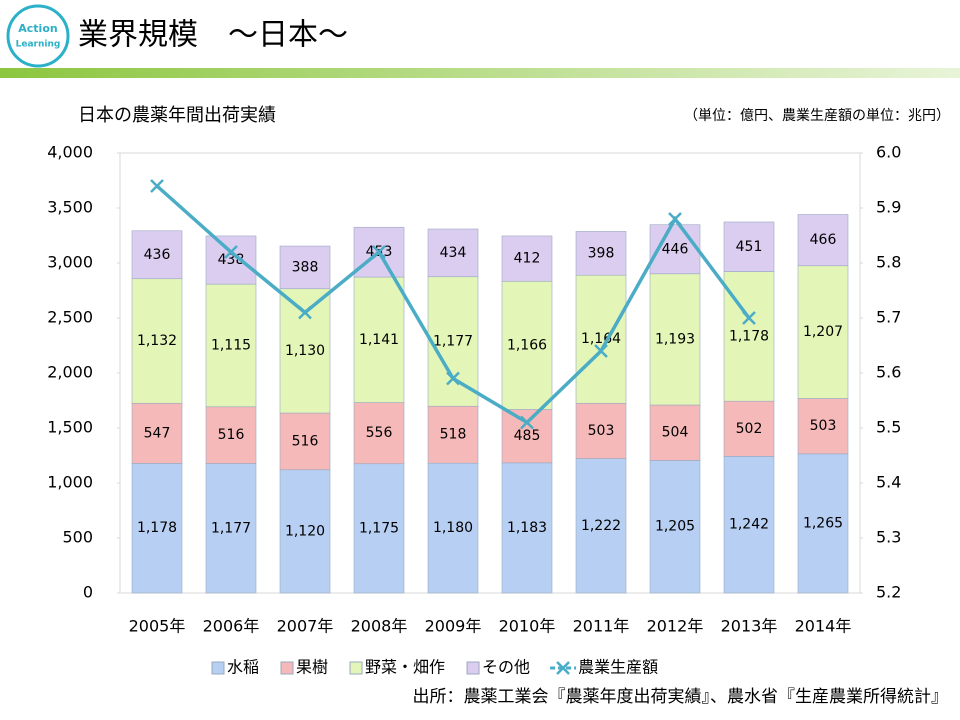  What do you see at coordinates (675, 249) in the screenshot?
I see `data-label: 446` at bounding box center [675, 249].